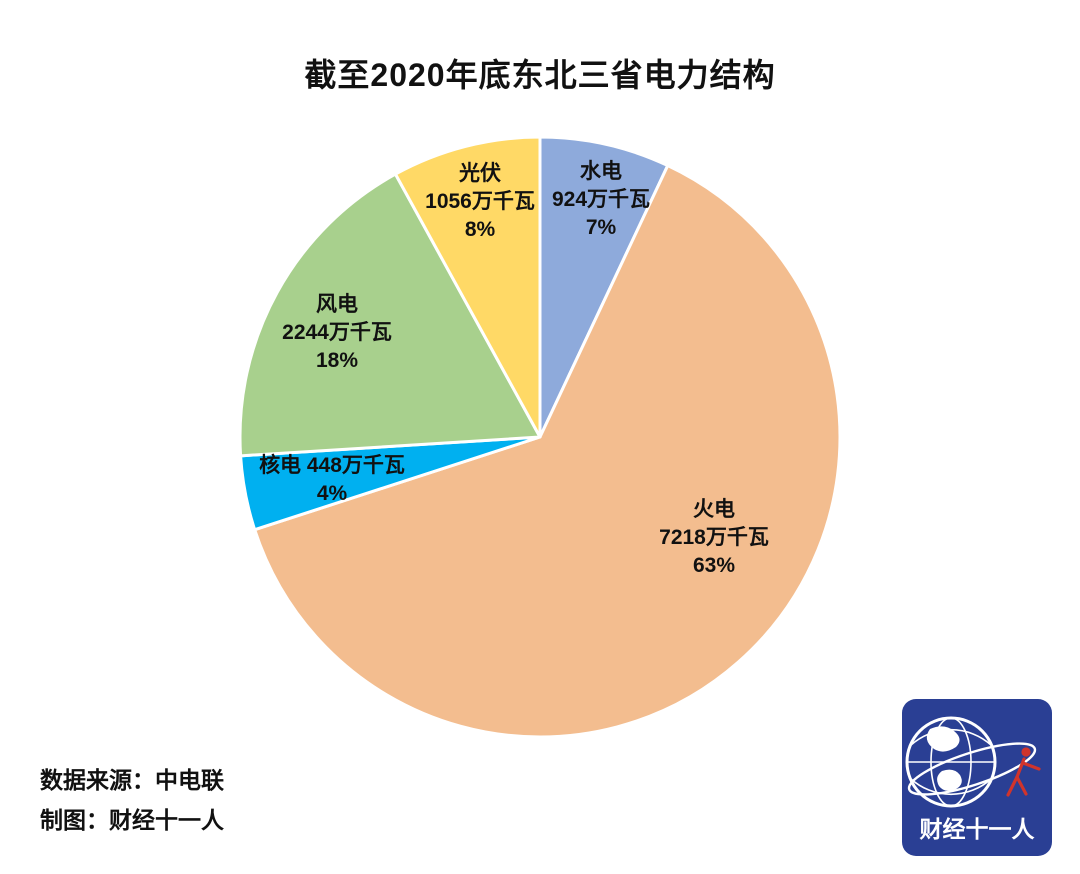  What do you see at coordinates (972, 769) in the screenshot?
I see `orbit-ring-icon` at bounding box center [972, 769].